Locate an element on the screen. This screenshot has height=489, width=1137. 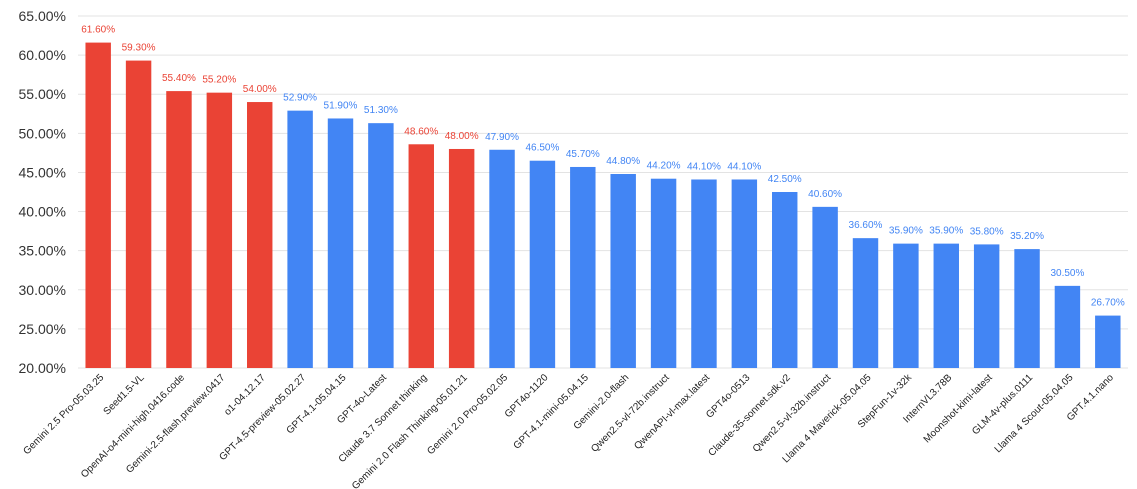
y-tick-label: 25.00% is located at coordinates (42, 329).